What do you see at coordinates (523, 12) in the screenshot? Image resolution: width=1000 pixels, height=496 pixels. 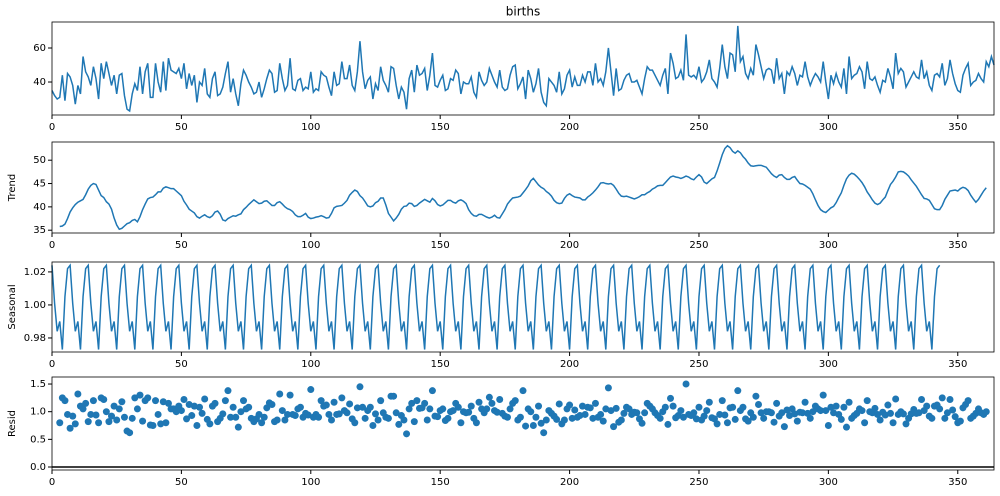 I see `chart-title: births` at bounding box center [523, 12].